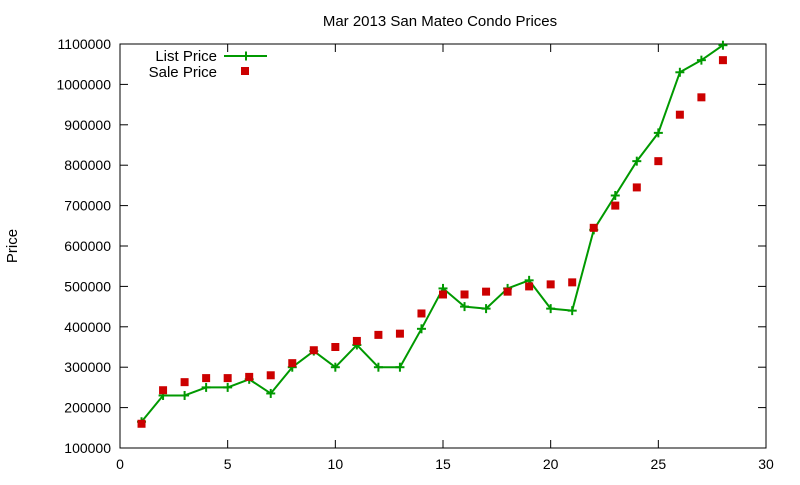 This screenshot has height=485, width=800. What do you see at coordinates (12, 246) in the screenshot?
I see `y-axis-label: Price` at bounding box center [12, 246].